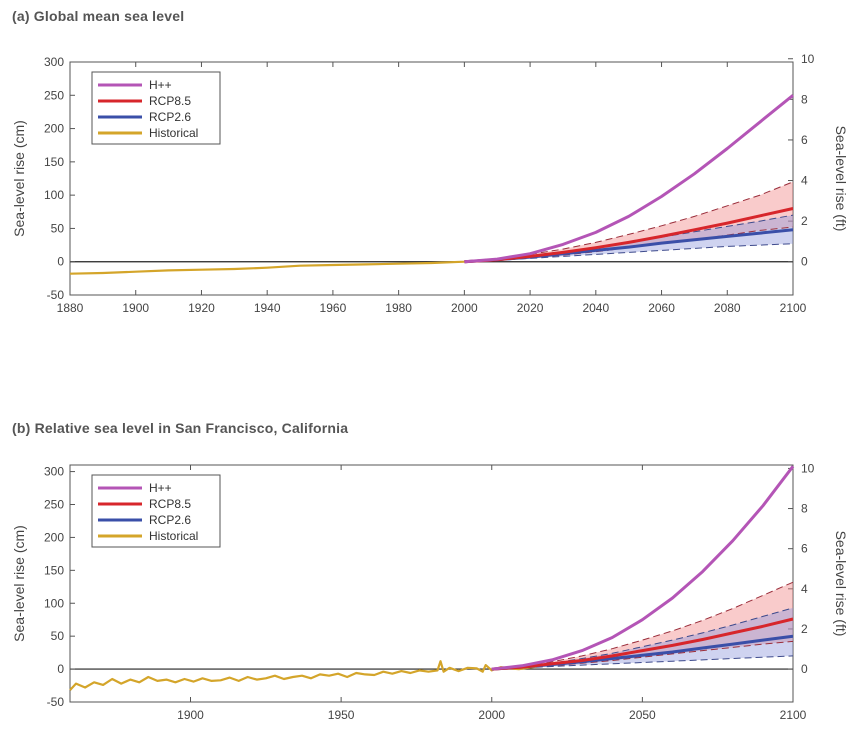  I want to click on legend-label-3-b: Historical, so click(173, 536).